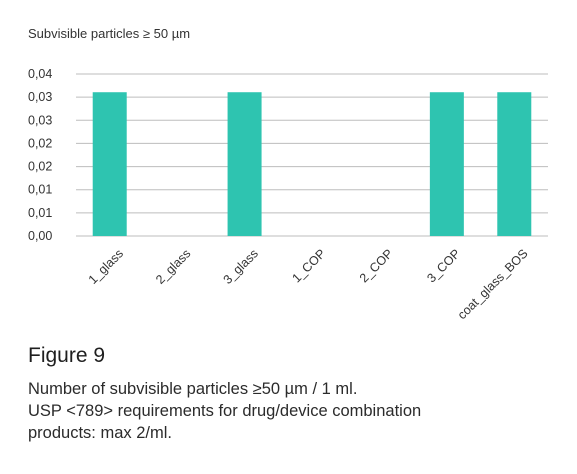  Describe the element at coordinates (109, 33) in the screenshot. I see `chart-title: Subvisible particles ≥ 50 µm` at that location.